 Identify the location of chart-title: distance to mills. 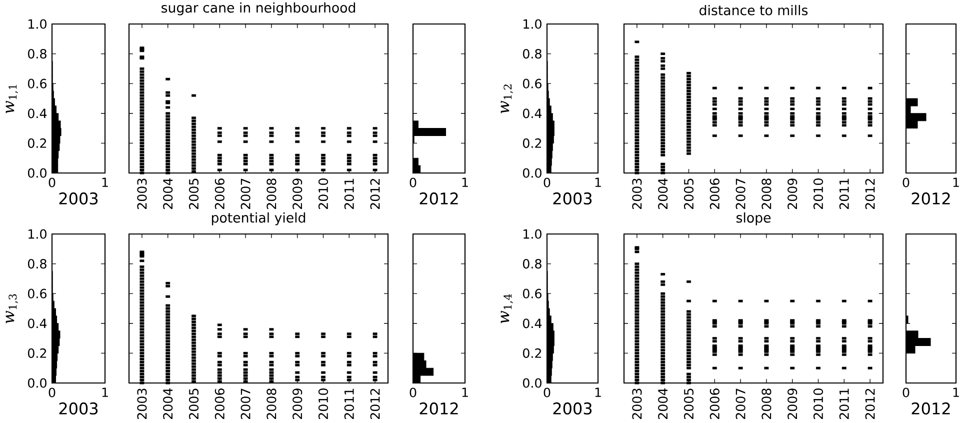
(754, 10).